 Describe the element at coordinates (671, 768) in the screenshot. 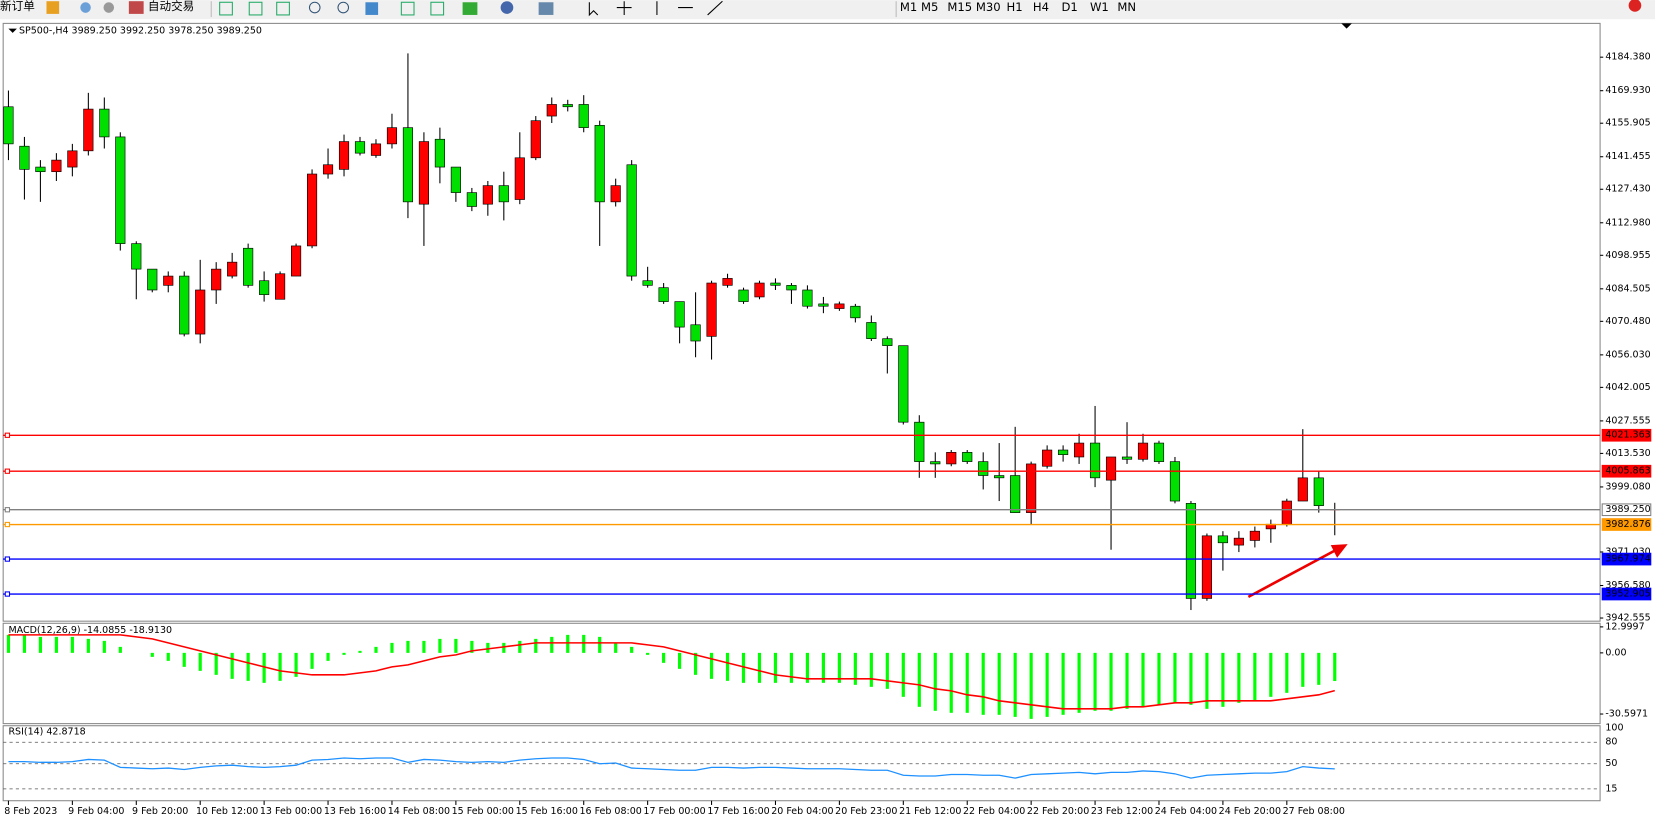

I see `rsi-line` at that location.